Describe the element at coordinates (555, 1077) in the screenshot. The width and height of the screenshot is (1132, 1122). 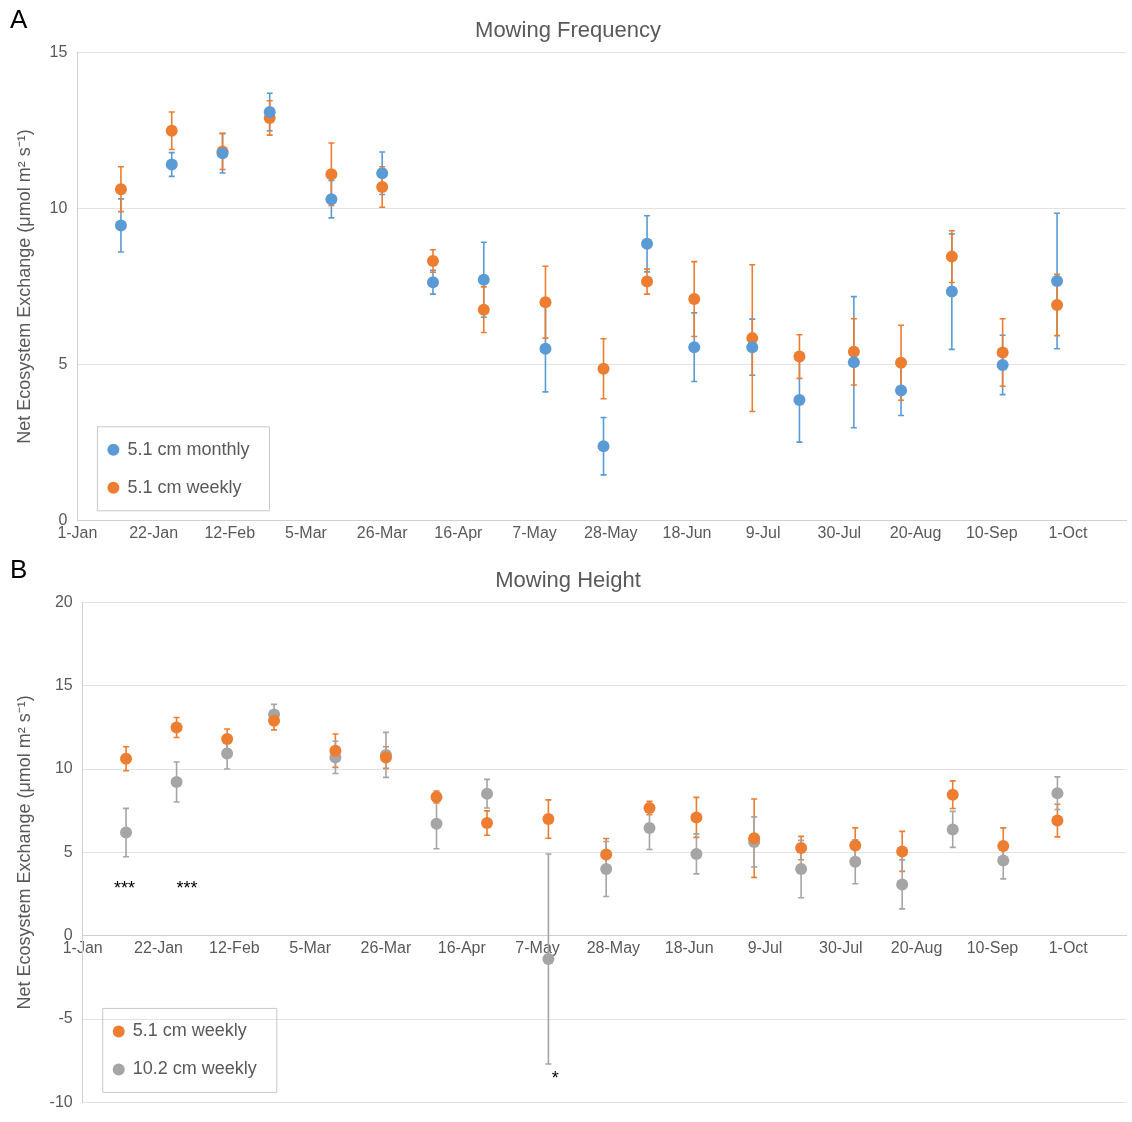
I see `annotation: *` at that location.